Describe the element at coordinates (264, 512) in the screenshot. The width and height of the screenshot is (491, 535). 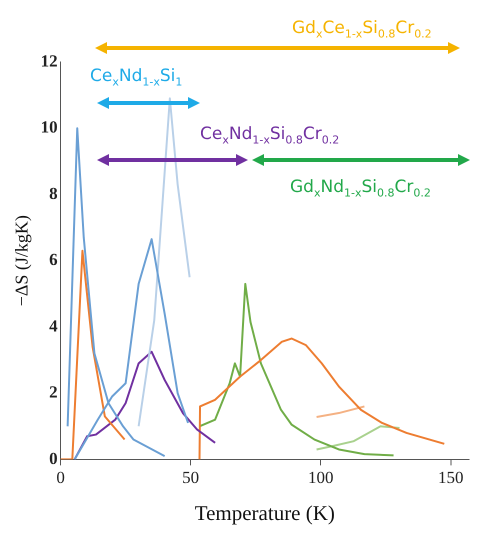
I see `x-axis-title: Temperature (K)` at that location.